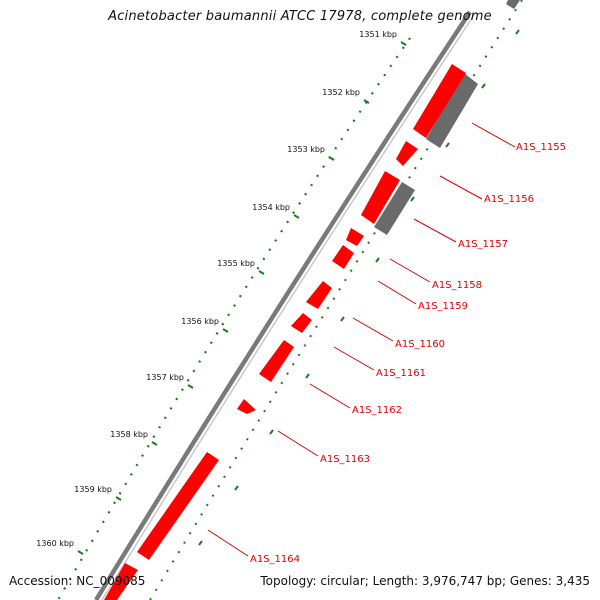  What do you see at coordinates (306, 149) in the screenshot?
I see `kbp-tick-label: 1353 kbp` at bounding box center [306, 149].